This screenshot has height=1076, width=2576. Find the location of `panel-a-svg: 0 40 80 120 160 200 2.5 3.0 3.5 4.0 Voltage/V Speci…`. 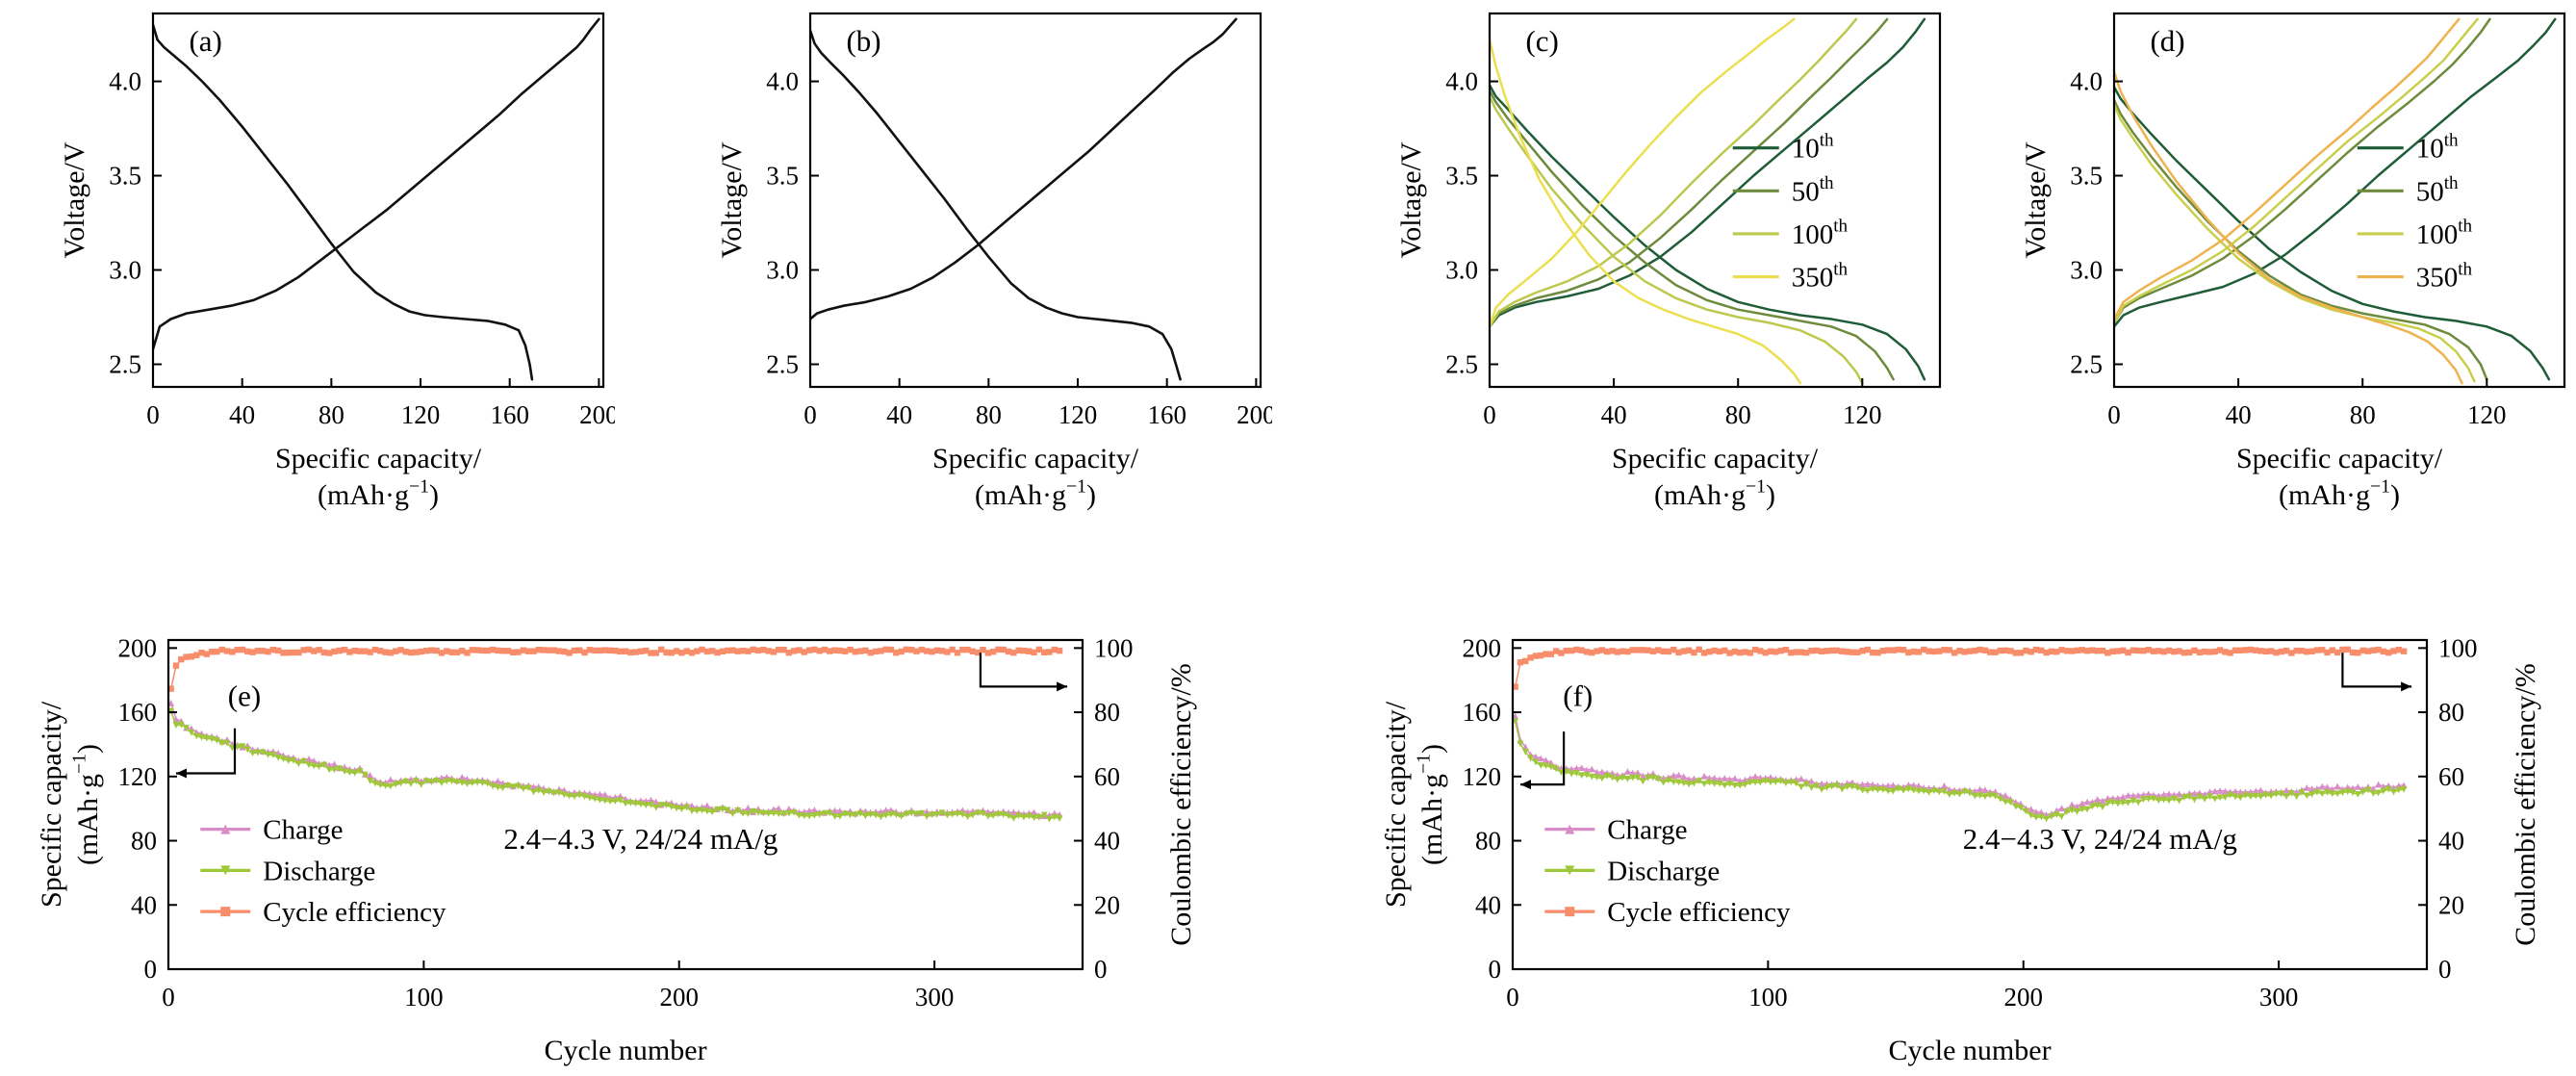

panel-a-svg: 0 40 80 120 160 200 2.5 3.0 3.5 4.0 Voltage/V Speci… is located at coordinates (339, 261).